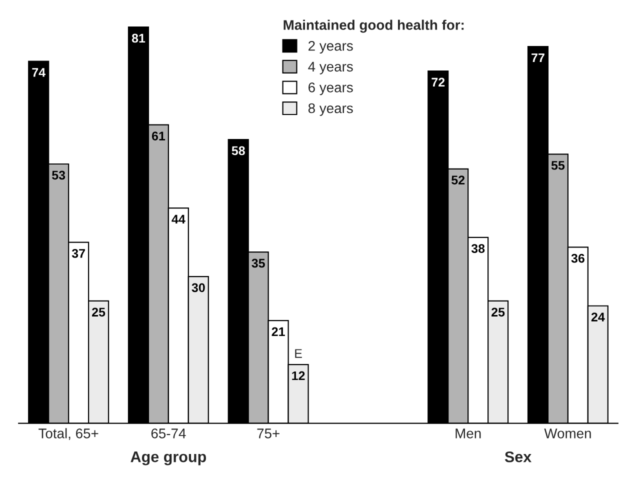 This screenshot has height=481, width=621. What do you see at coordinates (278, 331) in the screenshot?
I see `data-label: 21` at bounding box center [278, 331].